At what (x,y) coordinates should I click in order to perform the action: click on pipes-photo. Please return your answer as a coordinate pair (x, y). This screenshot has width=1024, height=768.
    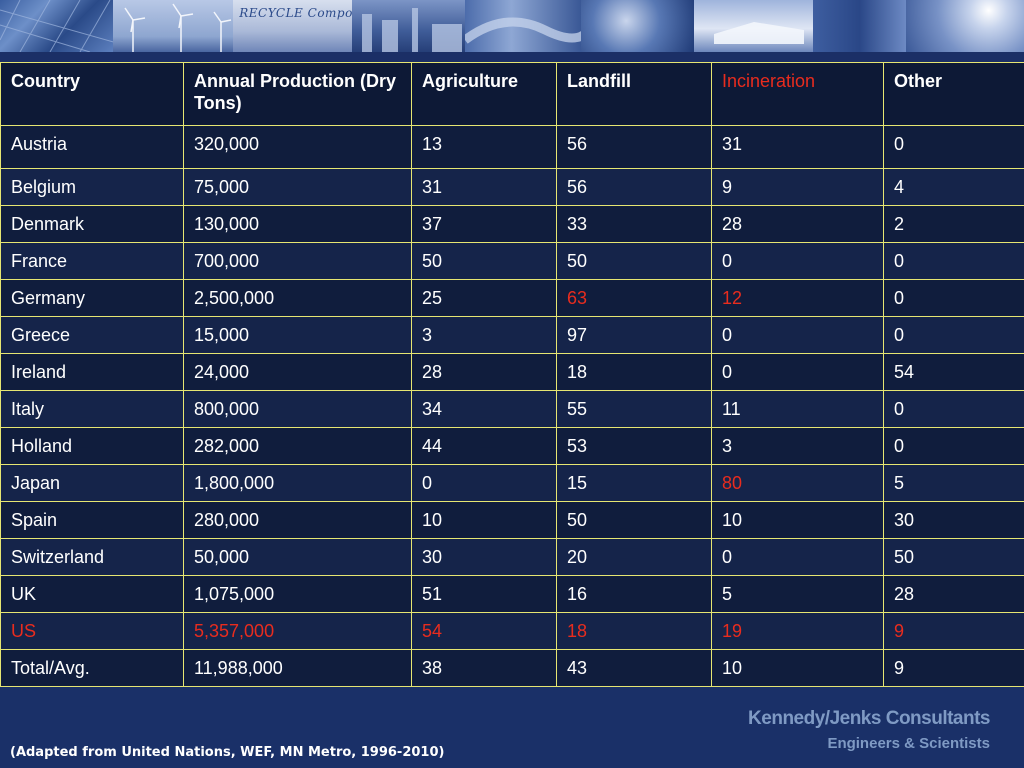
    Looking at the image, I should click on (523, 26).